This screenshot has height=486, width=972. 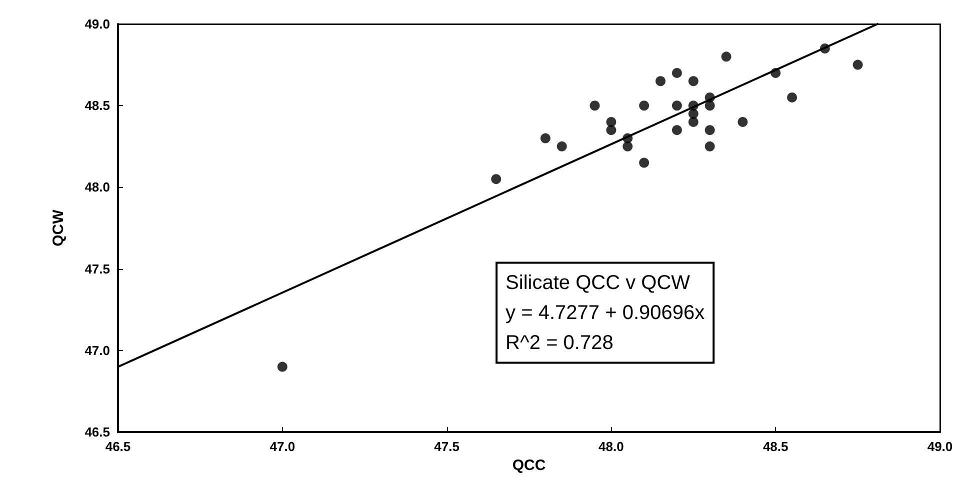 What do you see at coordinates (118, 446) in the screenshot?
I see `x-tick-label: 46.5` at bounding box center [118, 446].